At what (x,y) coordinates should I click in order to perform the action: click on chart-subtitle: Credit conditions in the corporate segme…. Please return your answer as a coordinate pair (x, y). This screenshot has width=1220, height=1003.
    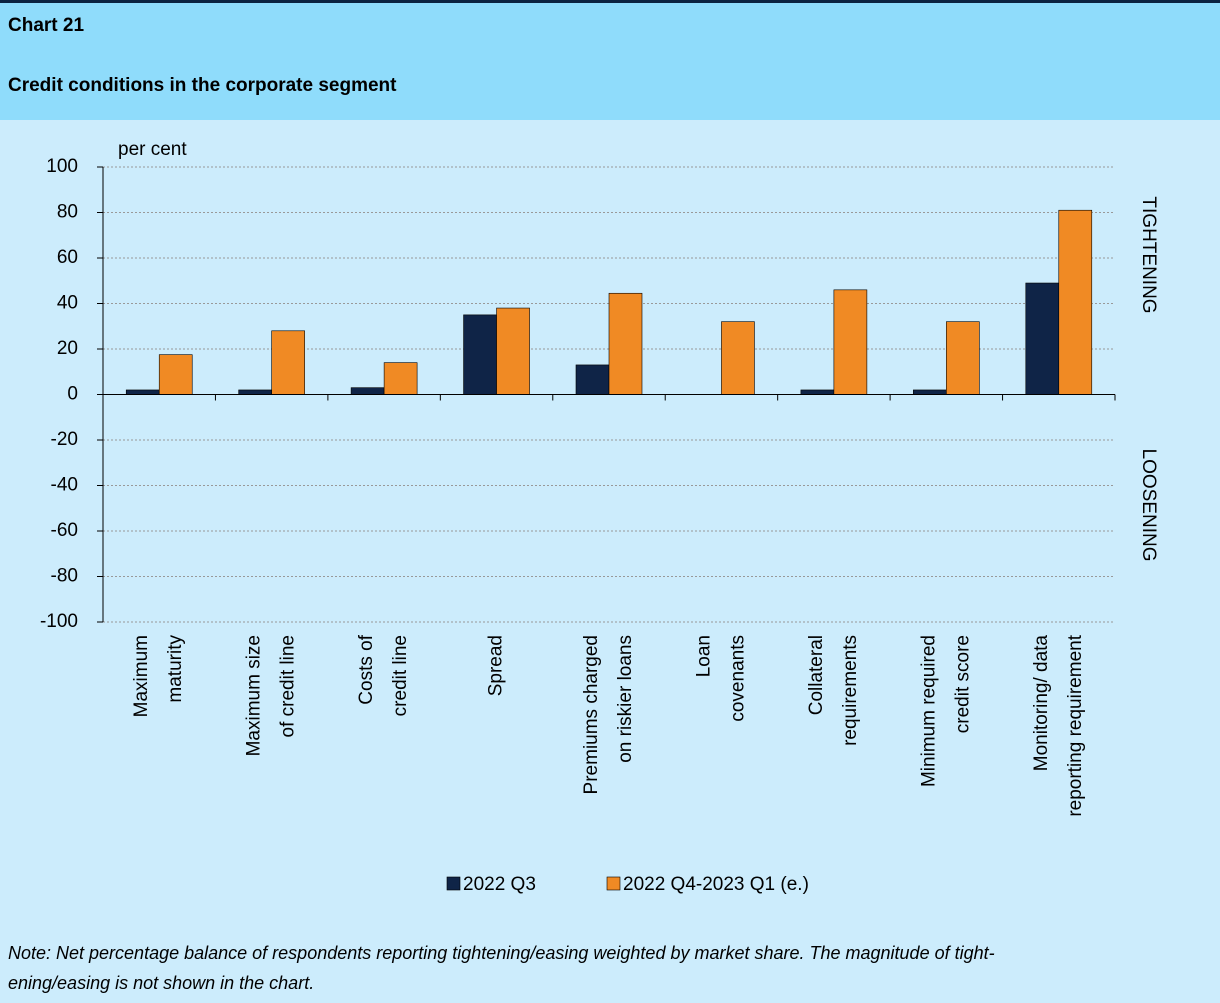
    Looking at the image, I should click on (202, 85).